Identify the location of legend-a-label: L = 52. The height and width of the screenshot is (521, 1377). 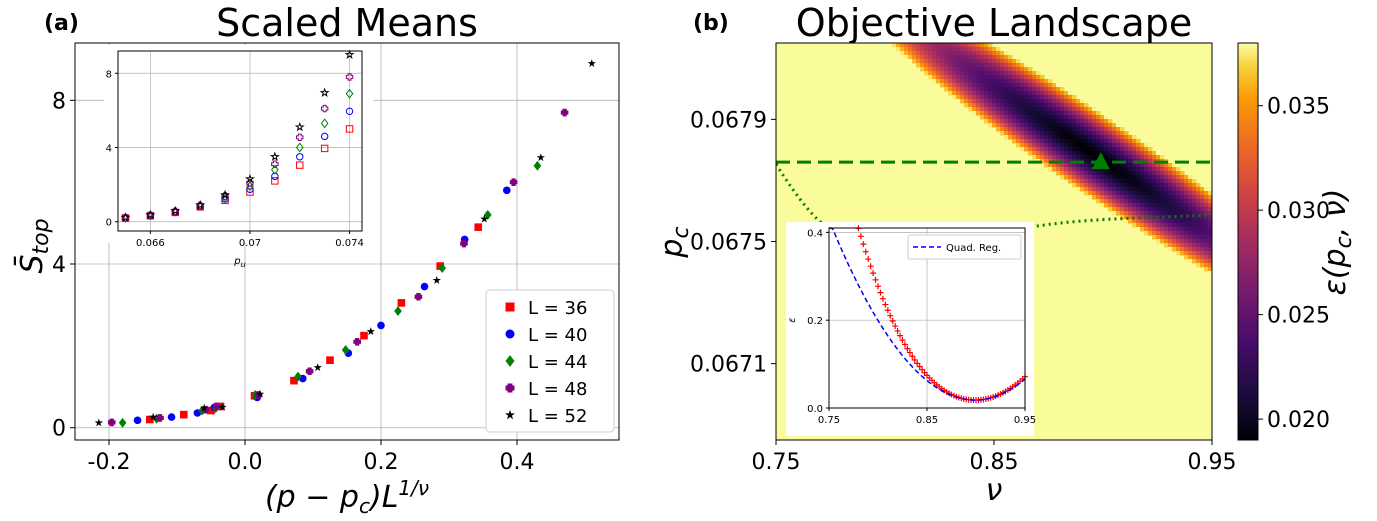
(557, 416).